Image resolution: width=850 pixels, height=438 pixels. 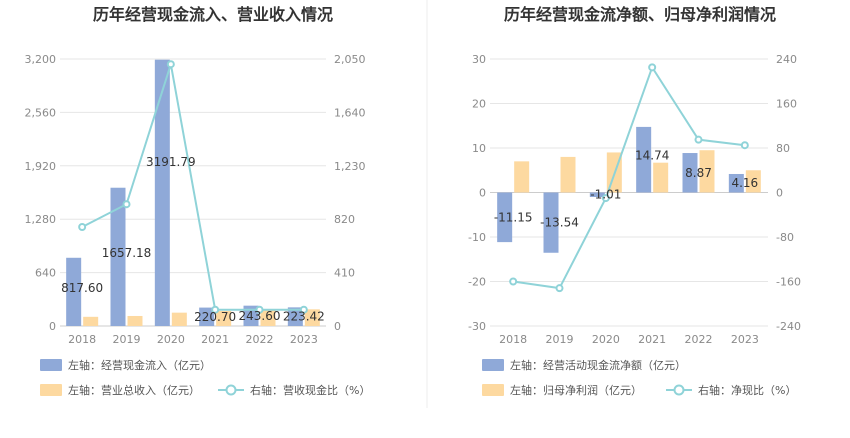 I want to click on data-label: 8.87, so click(x=698, y=173).